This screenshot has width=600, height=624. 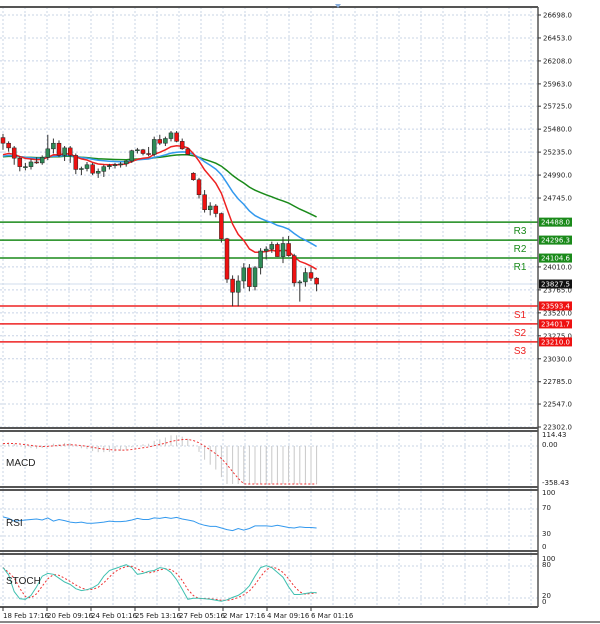 What do you see at coordinates (557, 16) in the screenshot?
I see `price-tick-label: 26698.0` at bounding box center [557, 16].